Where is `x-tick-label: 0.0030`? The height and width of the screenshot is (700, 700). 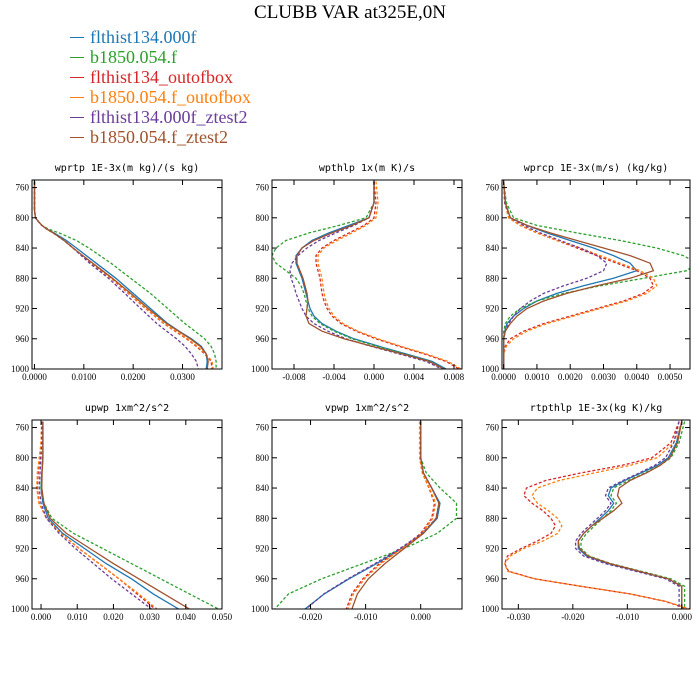 x-tick-label: 0.0030 is located at coordinates (603, 377).